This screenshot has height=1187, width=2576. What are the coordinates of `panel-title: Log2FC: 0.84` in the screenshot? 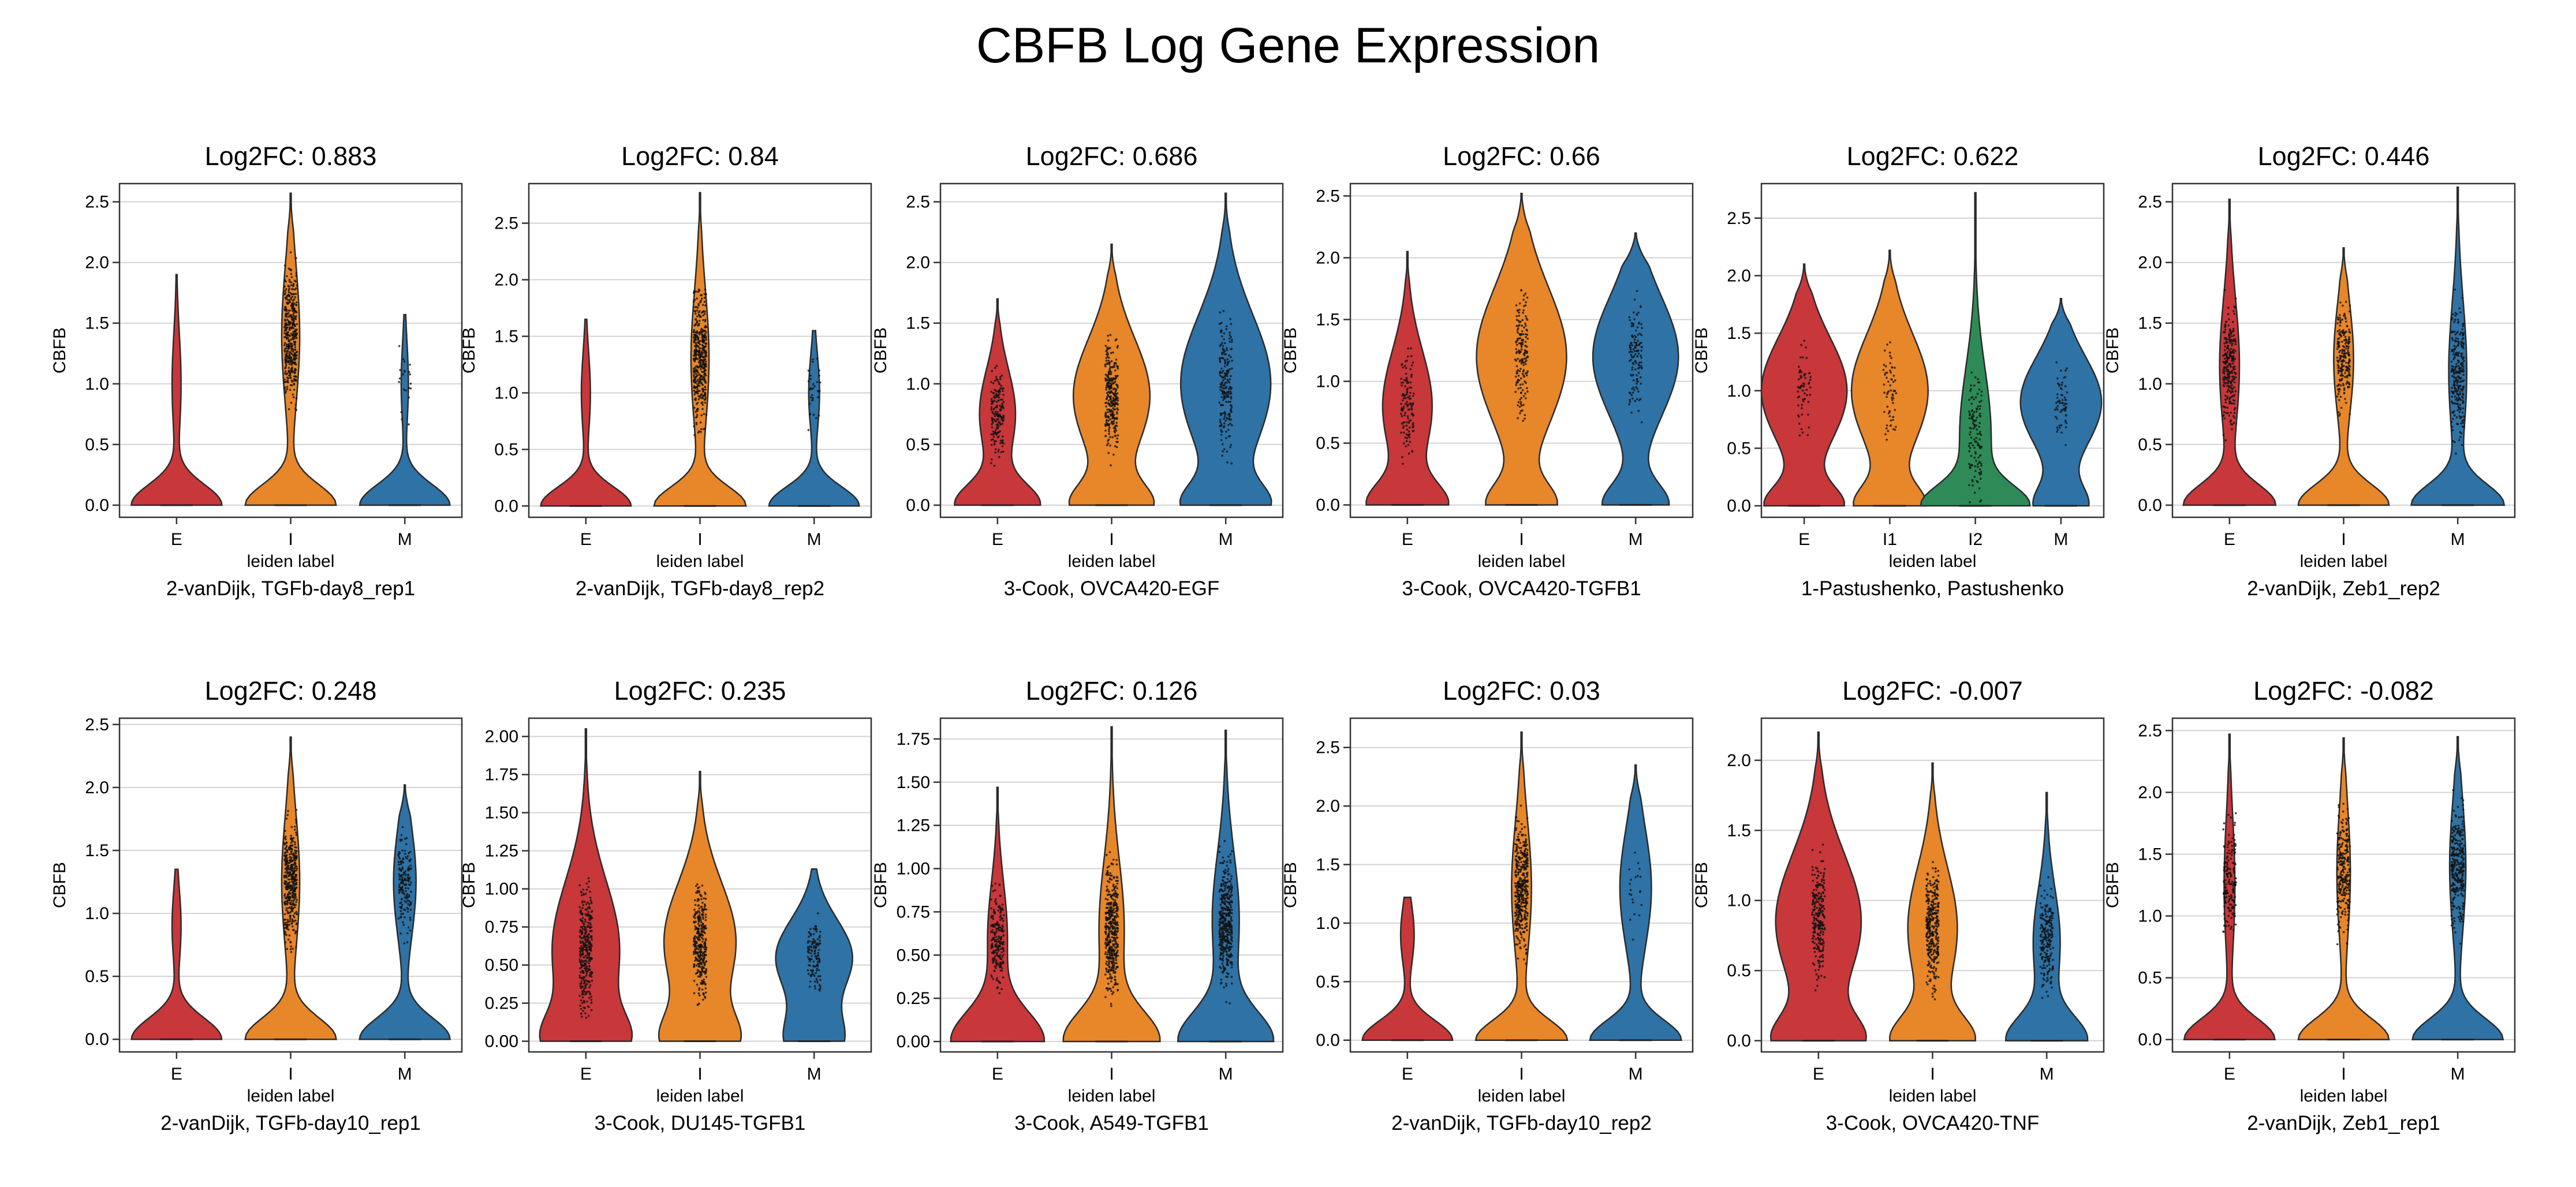 It's located at (700, 156).